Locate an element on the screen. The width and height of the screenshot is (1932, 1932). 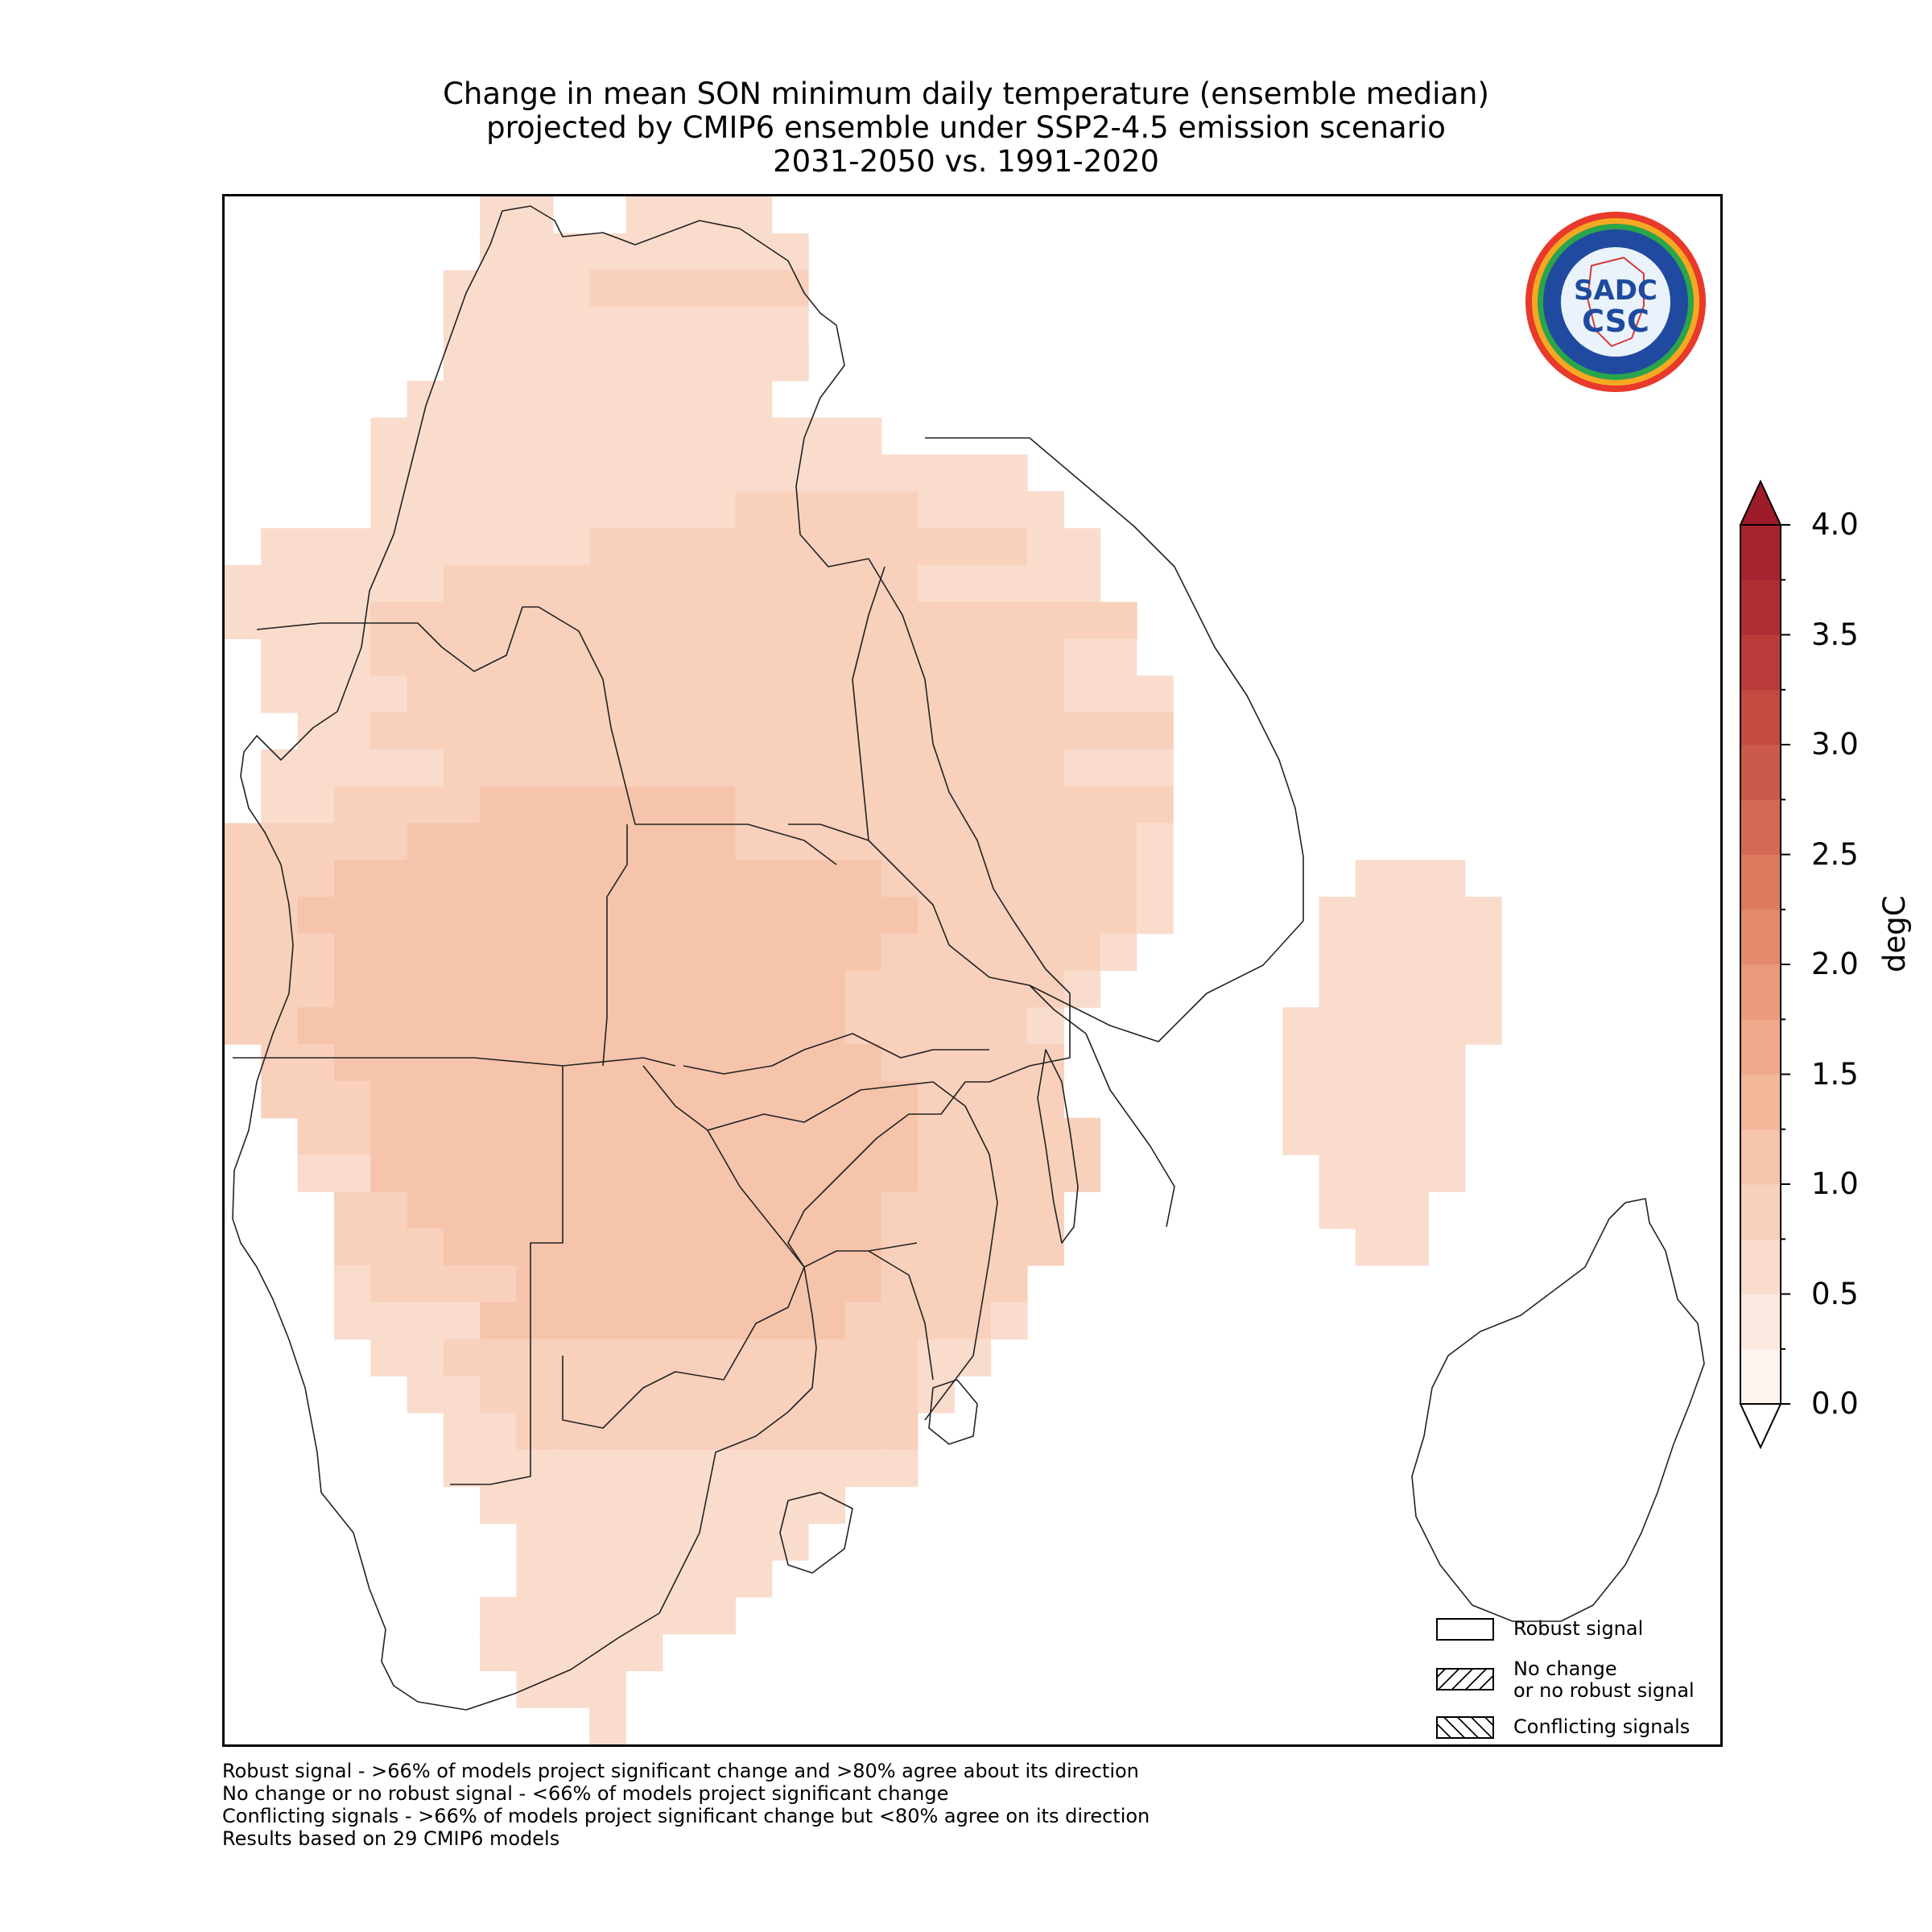
border-botswana-zimbabwe is located at coordinates (756, 1198).